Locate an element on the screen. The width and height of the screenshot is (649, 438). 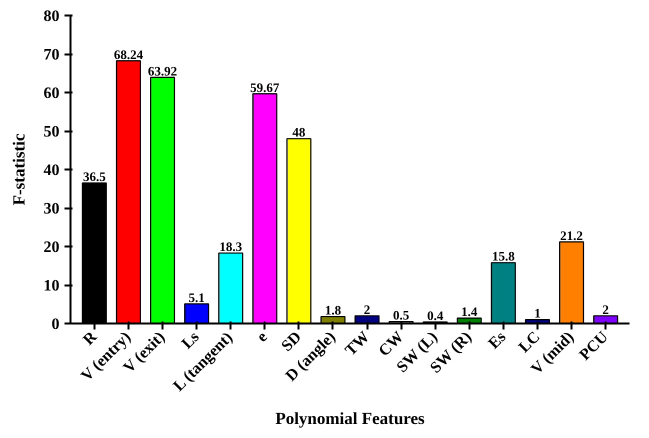
x-tick-label: LC is located at coordinates (530, 342).